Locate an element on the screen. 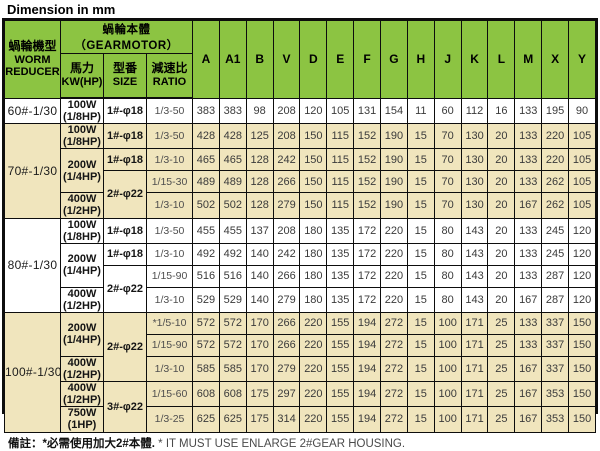  dim-cell: 137 is located at coordinates (259, 230).